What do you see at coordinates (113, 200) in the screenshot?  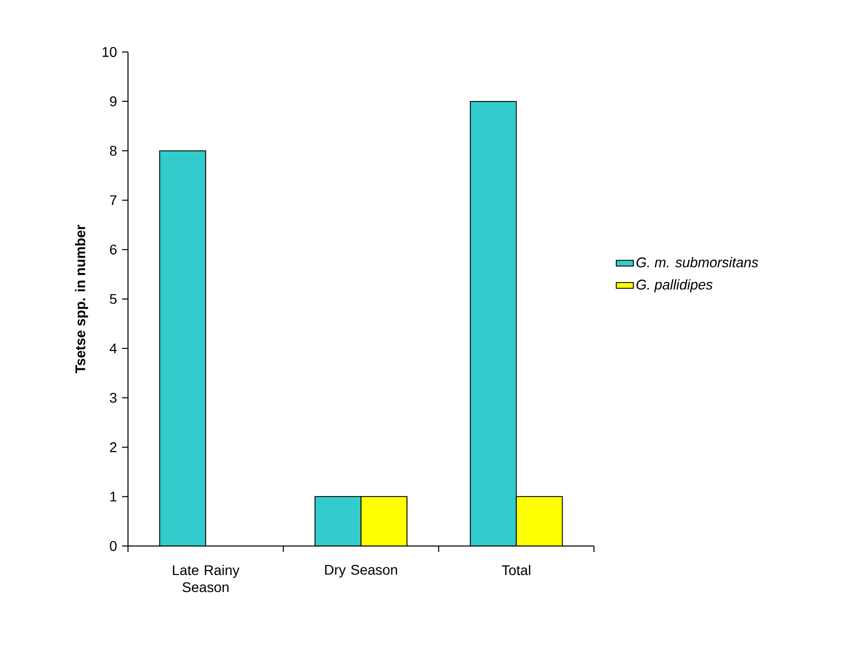 I see `y-tick-label: 7` at bounding box center [113, 200].